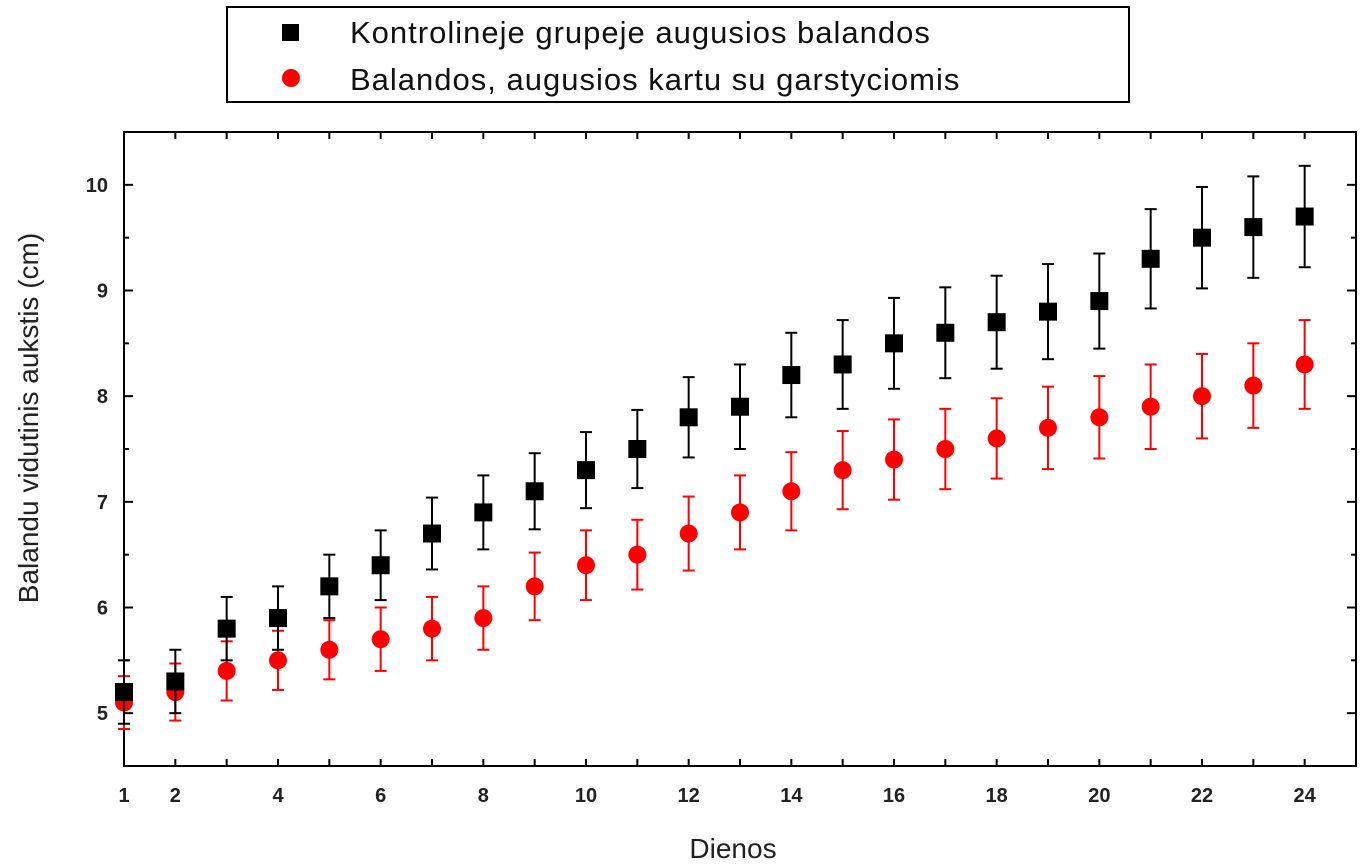 Image resolution: width=1362 pixels, height=865 pixels. What do you see at coordinates (655, 79) in the screenshot?
I see `legend-label-mustard: Balandos, augusios kartu su garstyciomis` at bounding box center [655, 79].